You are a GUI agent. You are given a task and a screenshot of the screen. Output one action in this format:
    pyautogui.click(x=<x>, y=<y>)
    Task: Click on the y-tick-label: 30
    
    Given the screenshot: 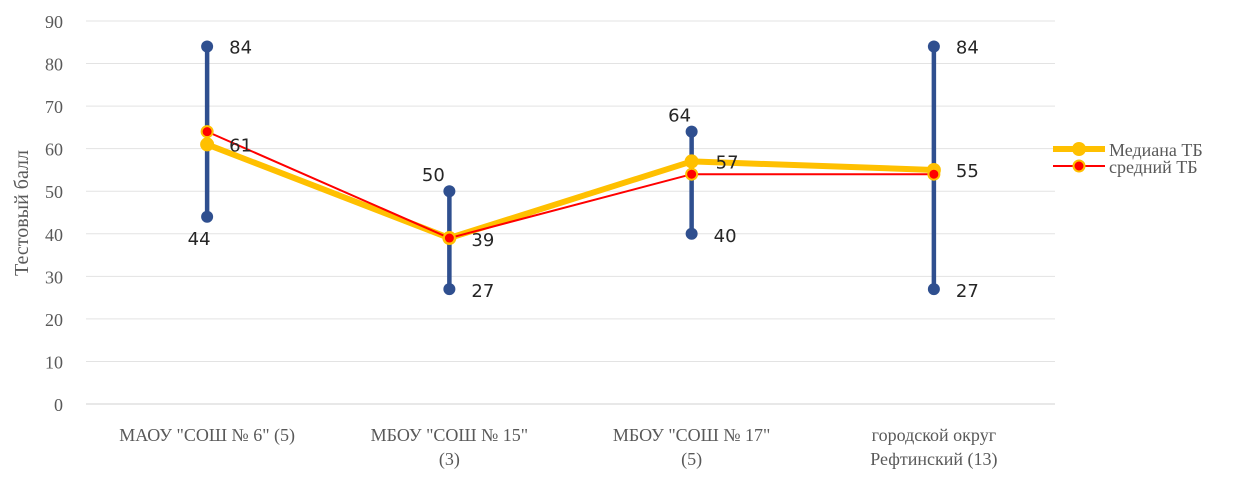 What is the action you would take?
    pyautogui.click(x=54, y=277)
    